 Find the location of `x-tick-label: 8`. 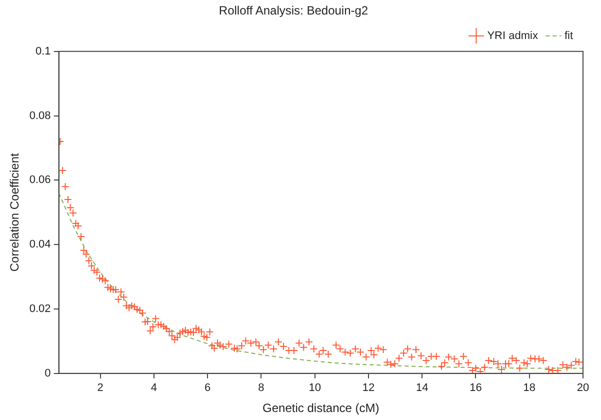

x-tick-label: 8 is located at coordinates (261, 388).